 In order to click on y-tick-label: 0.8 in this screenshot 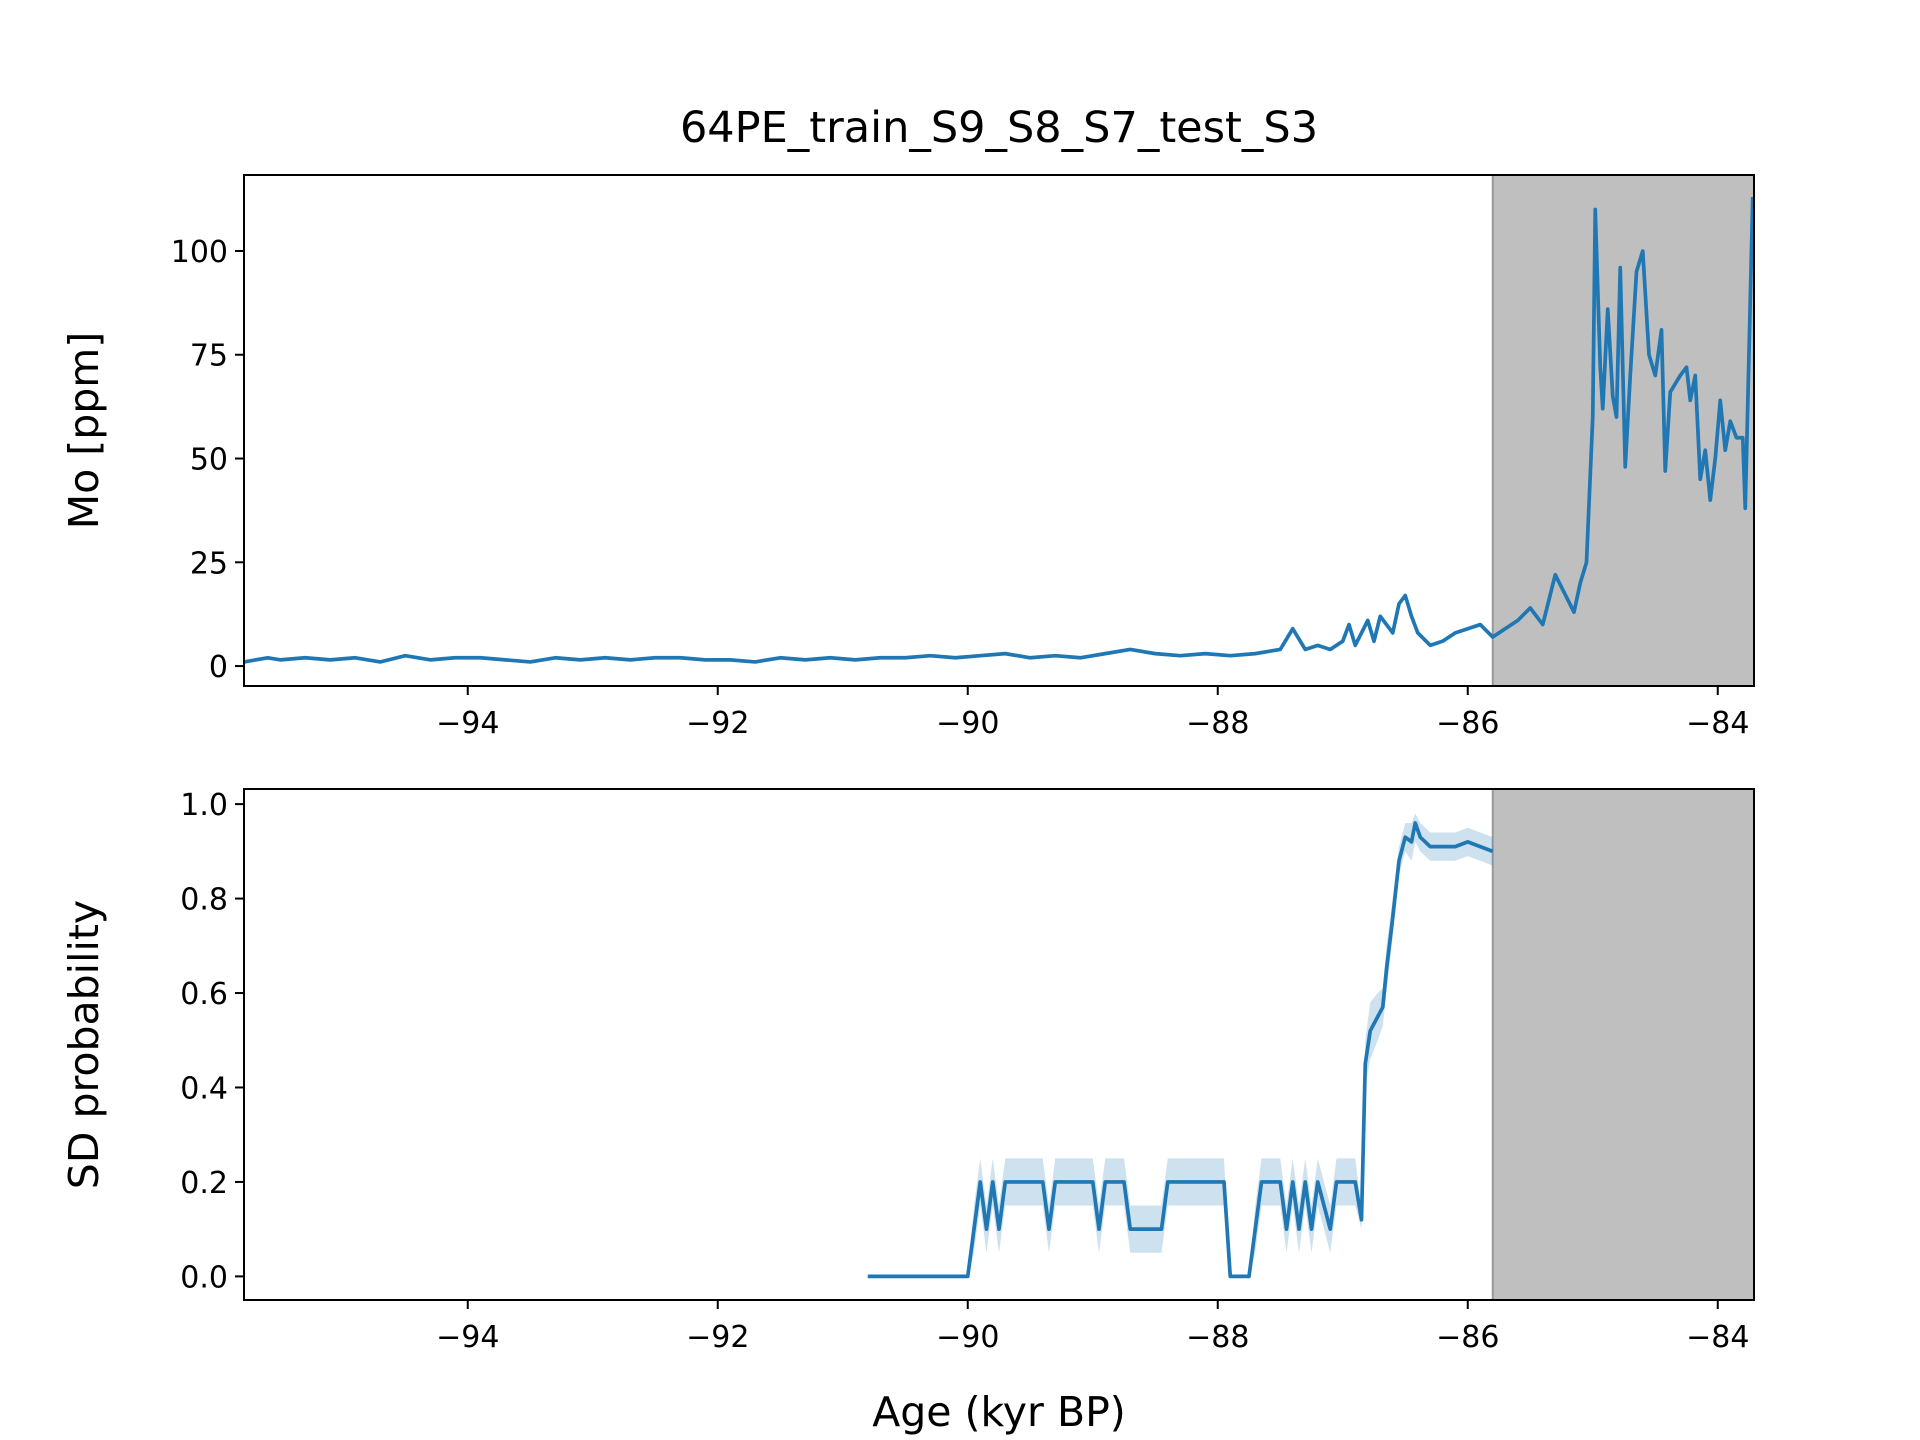, I will do `click(204, 900)`.